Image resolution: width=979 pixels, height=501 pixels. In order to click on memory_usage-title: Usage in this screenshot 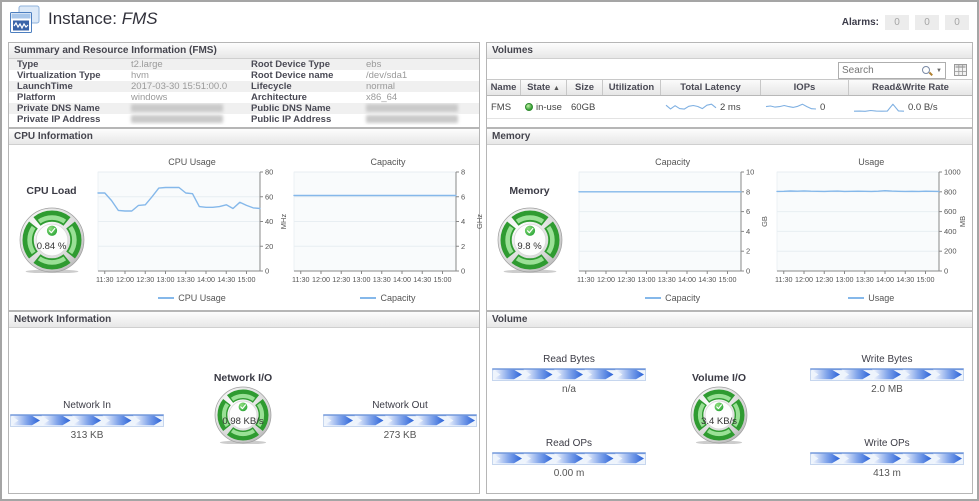, I will do `click(871, 162)`.